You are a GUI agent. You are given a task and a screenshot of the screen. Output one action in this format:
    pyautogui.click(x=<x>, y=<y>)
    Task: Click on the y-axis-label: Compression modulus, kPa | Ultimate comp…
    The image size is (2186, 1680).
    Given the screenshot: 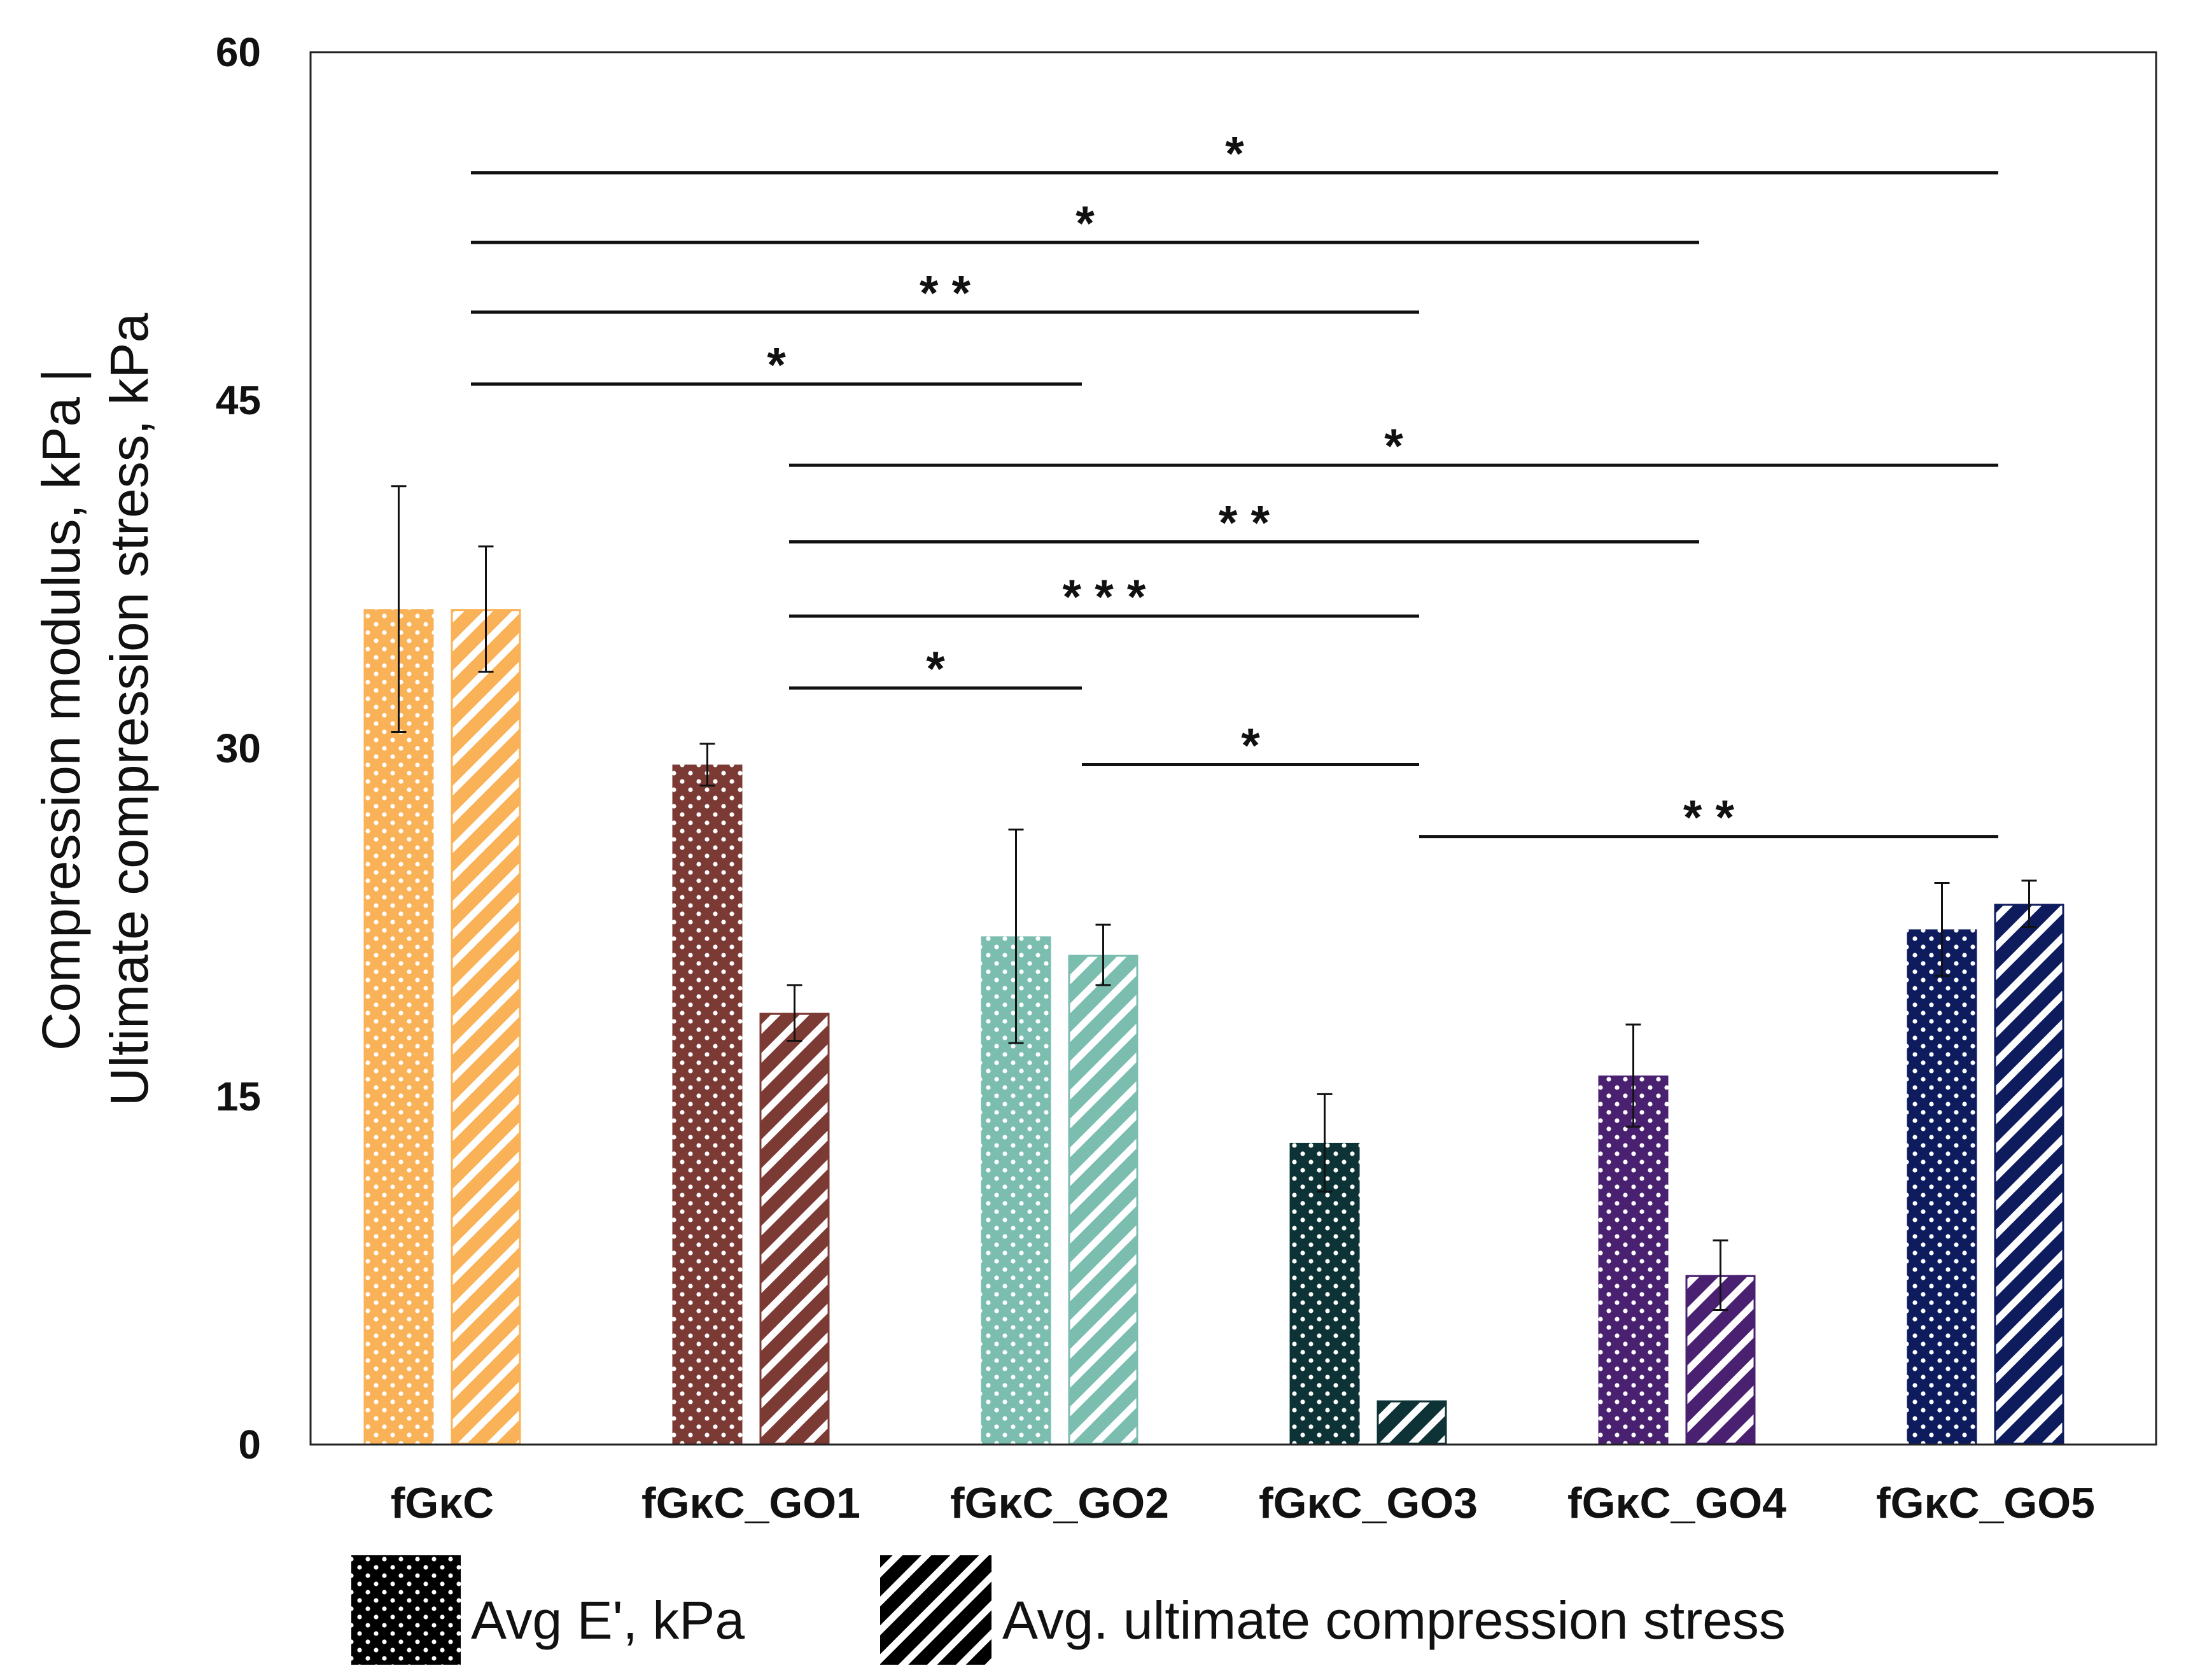 What is the action you would take?
    pyautogui.click(x=95, y=710)
    